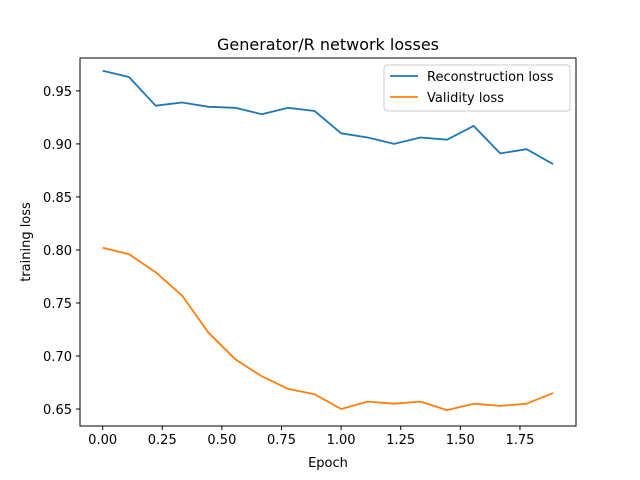 The image size is (640, 480). I want to click on legend-label-0: Reconstruction loss, so click(490, 77).